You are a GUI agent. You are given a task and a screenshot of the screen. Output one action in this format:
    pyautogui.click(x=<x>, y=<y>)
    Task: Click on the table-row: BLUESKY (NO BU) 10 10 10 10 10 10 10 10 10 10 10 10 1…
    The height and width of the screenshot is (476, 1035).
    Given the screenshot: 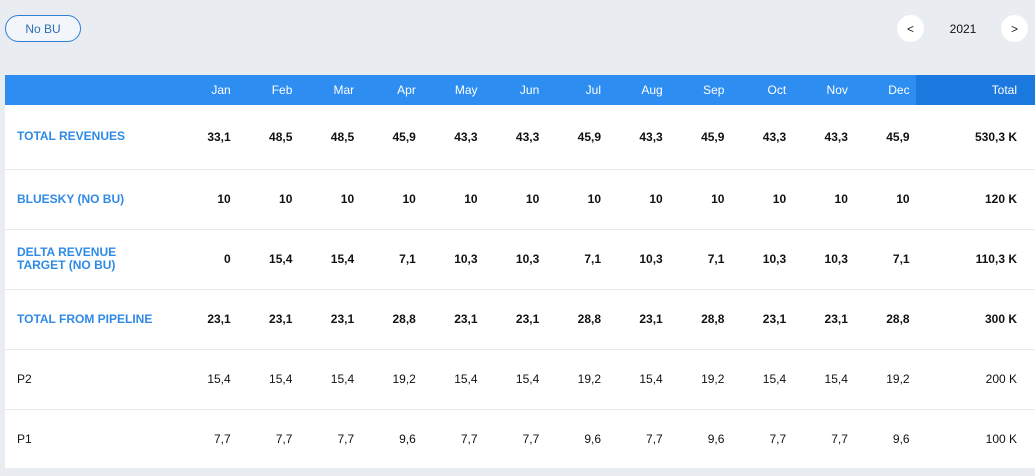 What is the action you would take?
    pyautogui.click(x=520, y=199)
    